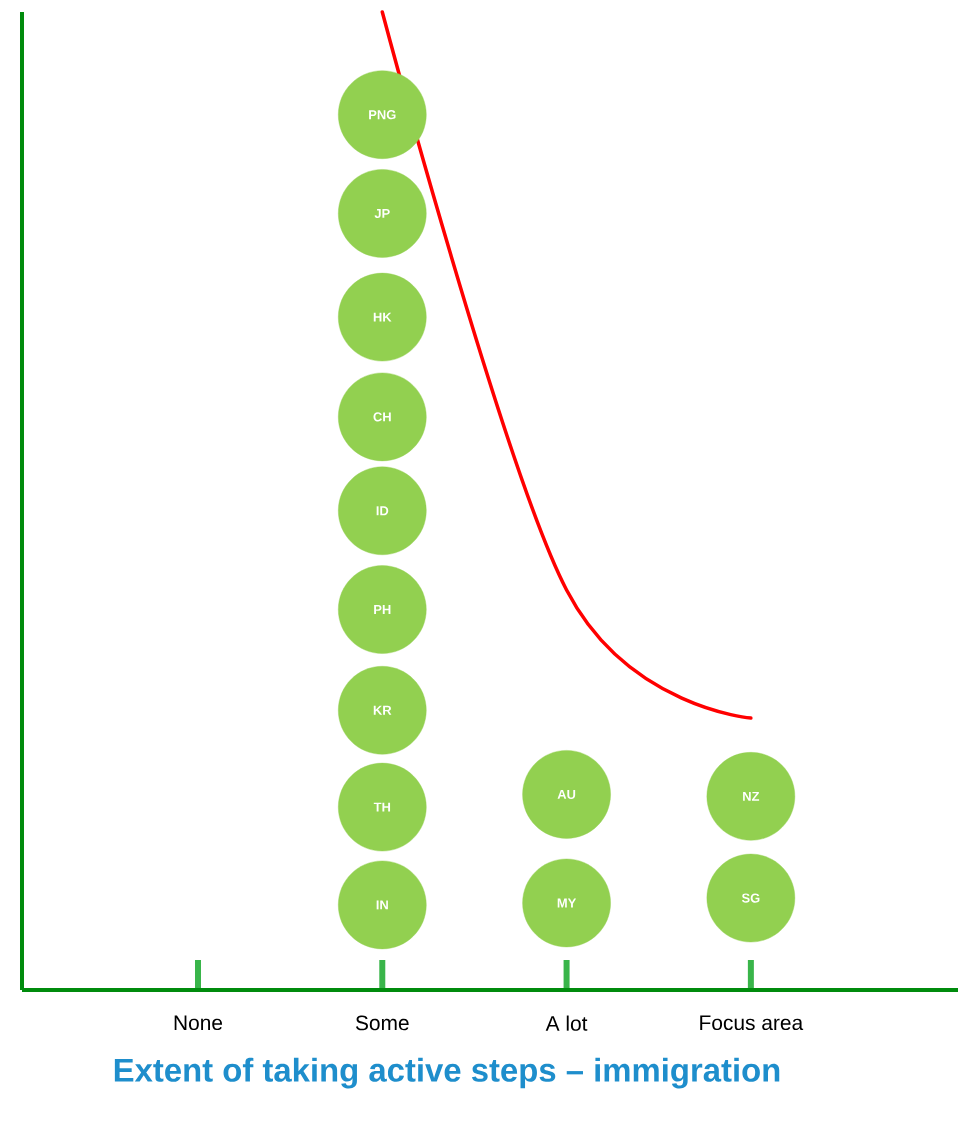 The height and width of the screenshot is (1124, 969). I want to click on annotation: HK, so click(382, 317).